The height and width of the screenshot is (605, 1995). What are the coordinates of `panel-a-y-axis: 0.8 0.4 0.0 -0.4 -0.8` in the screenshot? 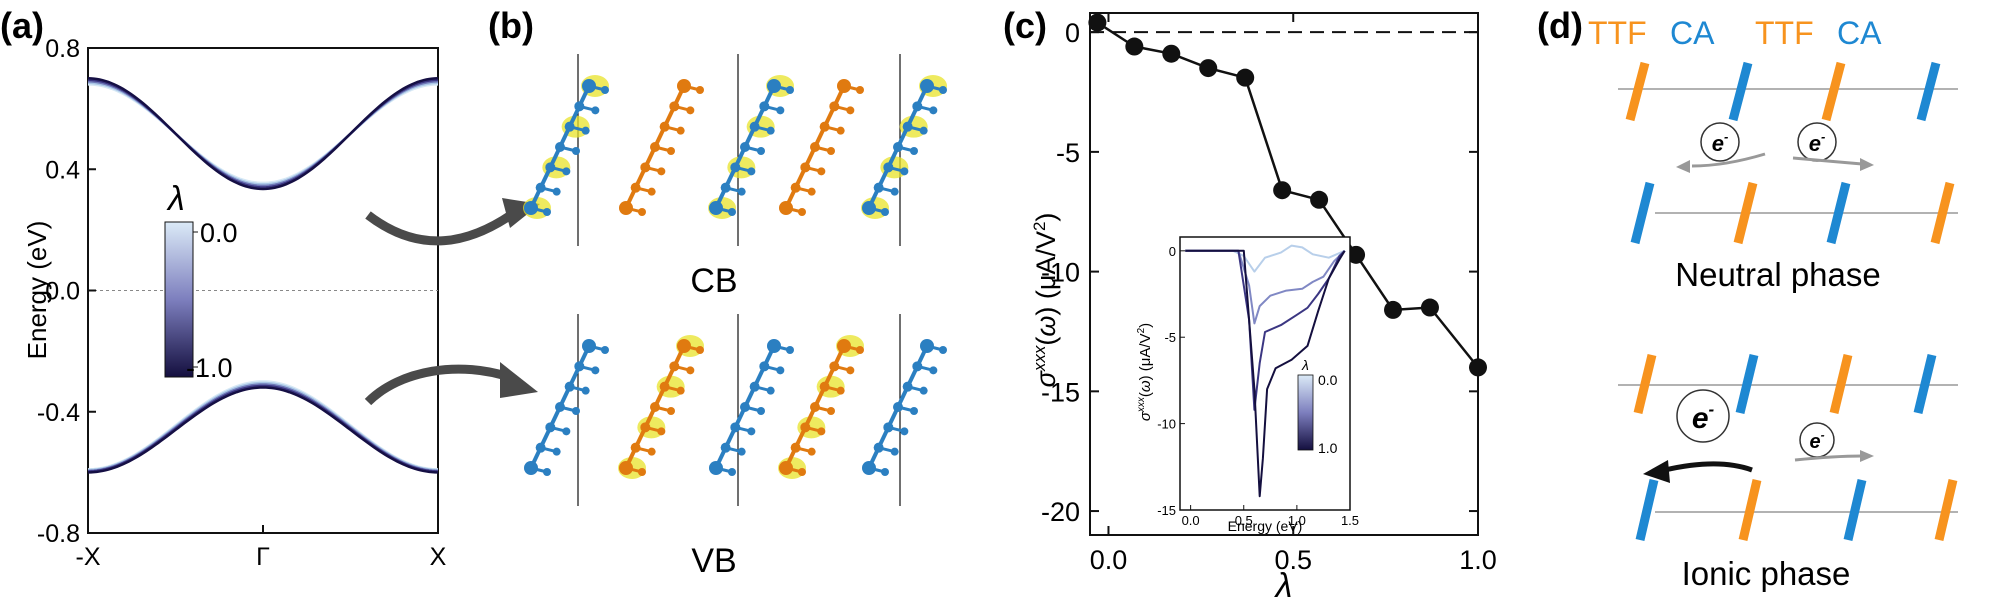 It's located at (66, 291).